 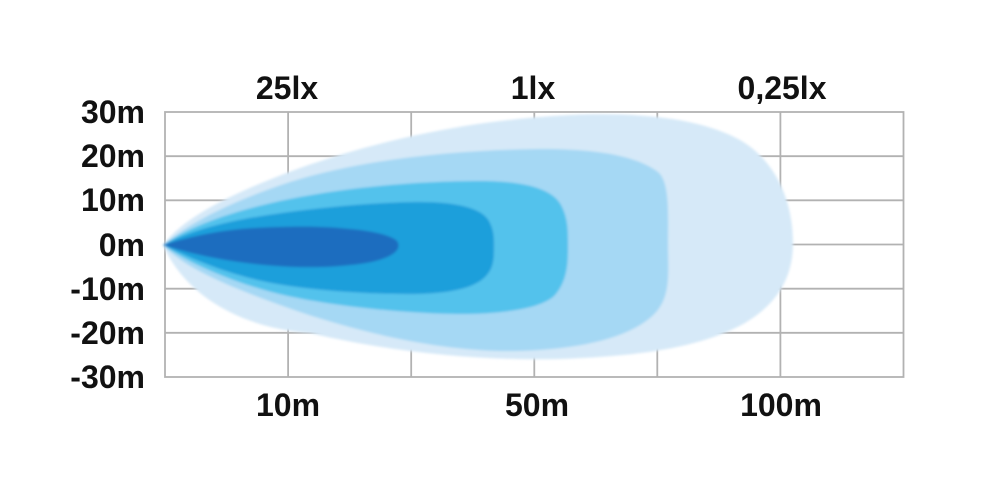 I want to click on lux-label-25lx: 25lx, so click(x=287, y=88).